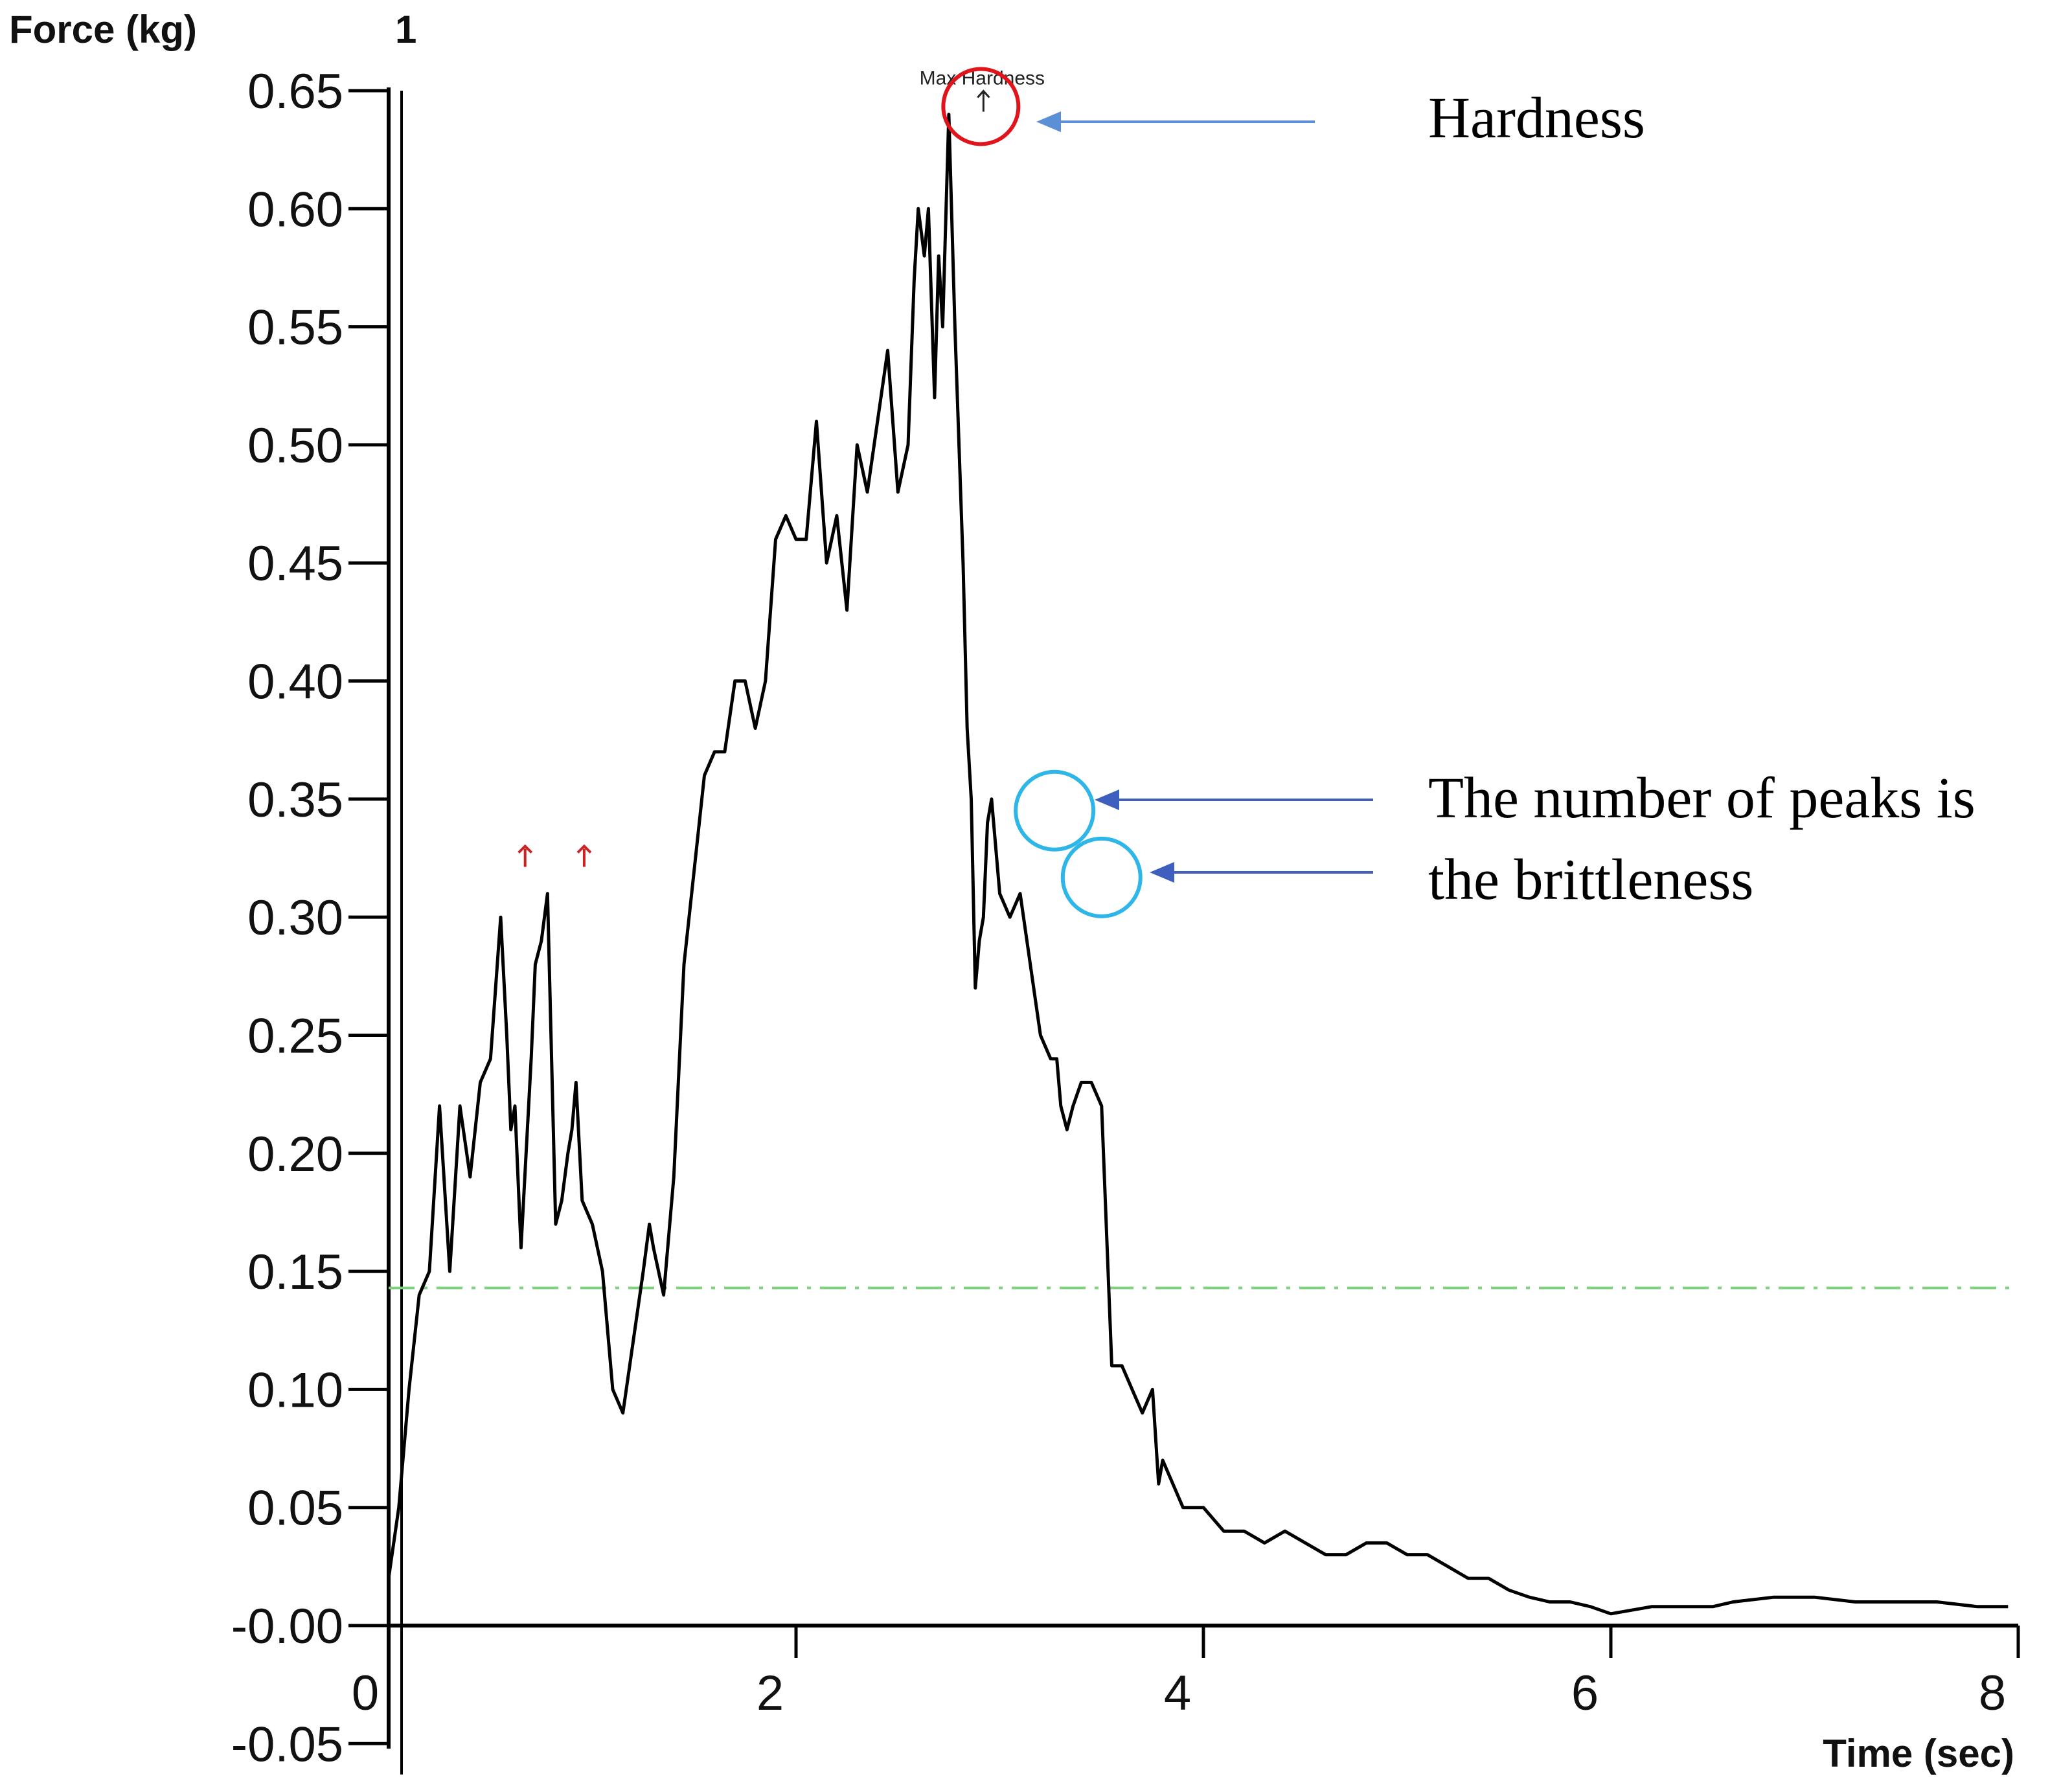 This screenshot has height=1792, width=2072. What do you see at coordinates (295, 1508) in the screenshot?
I see `y-tick-label-12: 0.05` at bounding box center [295, 1508].